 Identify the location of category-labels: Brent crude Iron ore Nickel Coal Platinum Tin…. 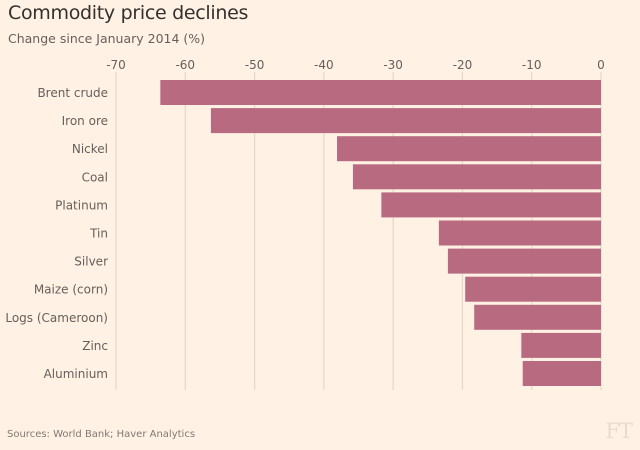
(56, 233).